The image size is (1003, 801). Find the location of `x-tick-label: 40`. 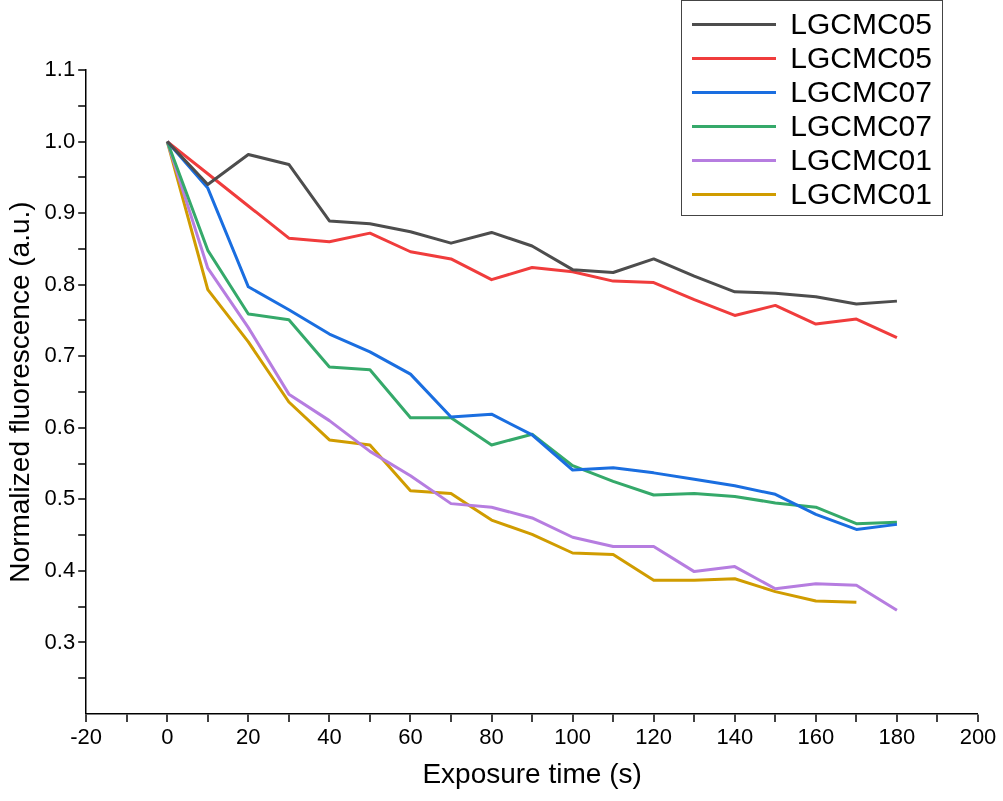

x-tick-label: 40 is located at coordinates (329, 737).